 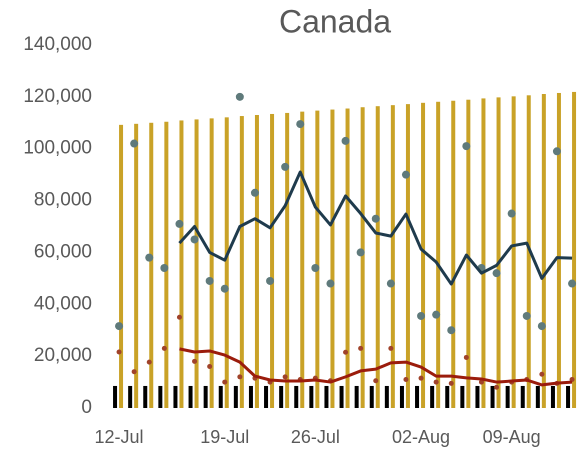 What do you see at coordinates (63, 251) in the screenshot?
I see `y-tick-label: 60,000` at bounding box center [63, 251].